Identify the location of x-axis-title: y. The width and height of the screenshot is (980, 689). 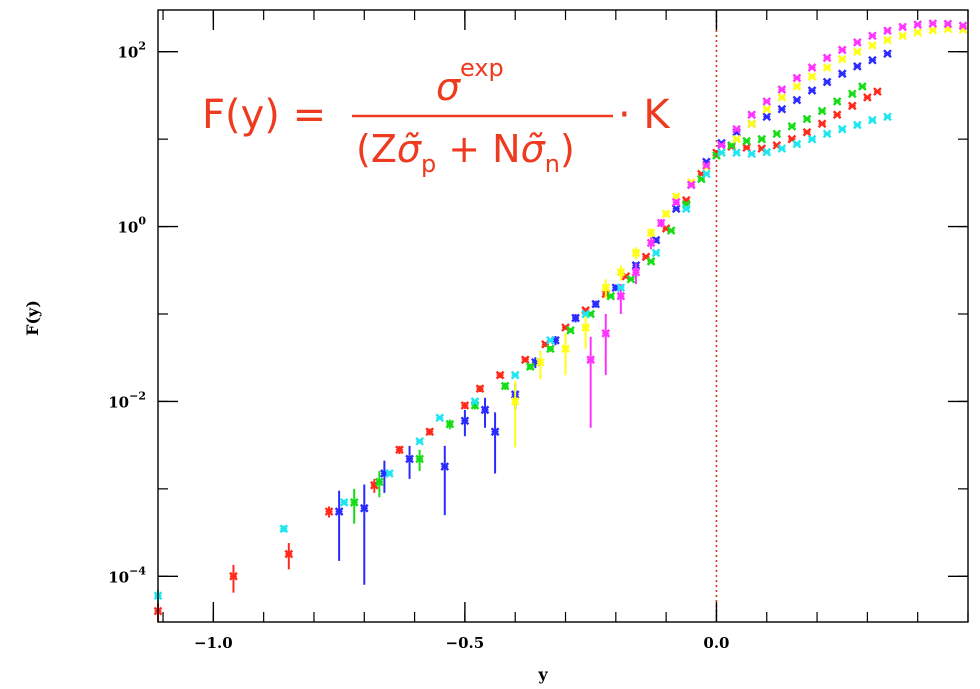
(542, 674).